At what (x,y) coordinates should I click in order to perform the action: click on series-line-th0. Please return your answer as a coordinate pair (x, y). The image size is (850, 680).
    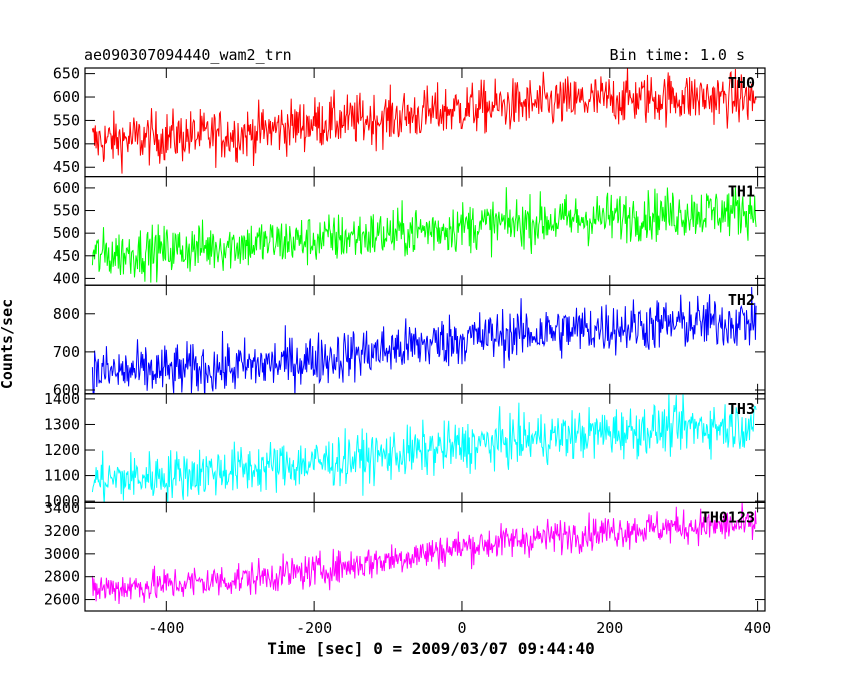
    Looking at the image, I should click on (424, 121).